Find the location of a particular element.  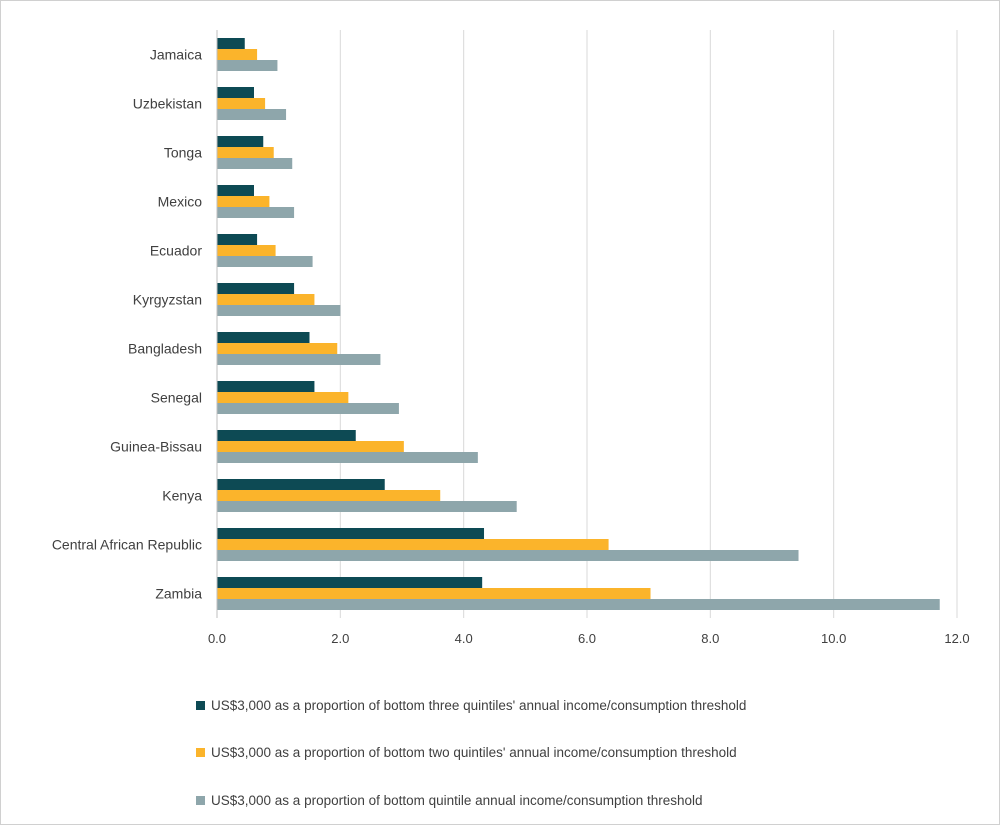

x-tick-label: 4.0 is located at coordinates (464, 638).